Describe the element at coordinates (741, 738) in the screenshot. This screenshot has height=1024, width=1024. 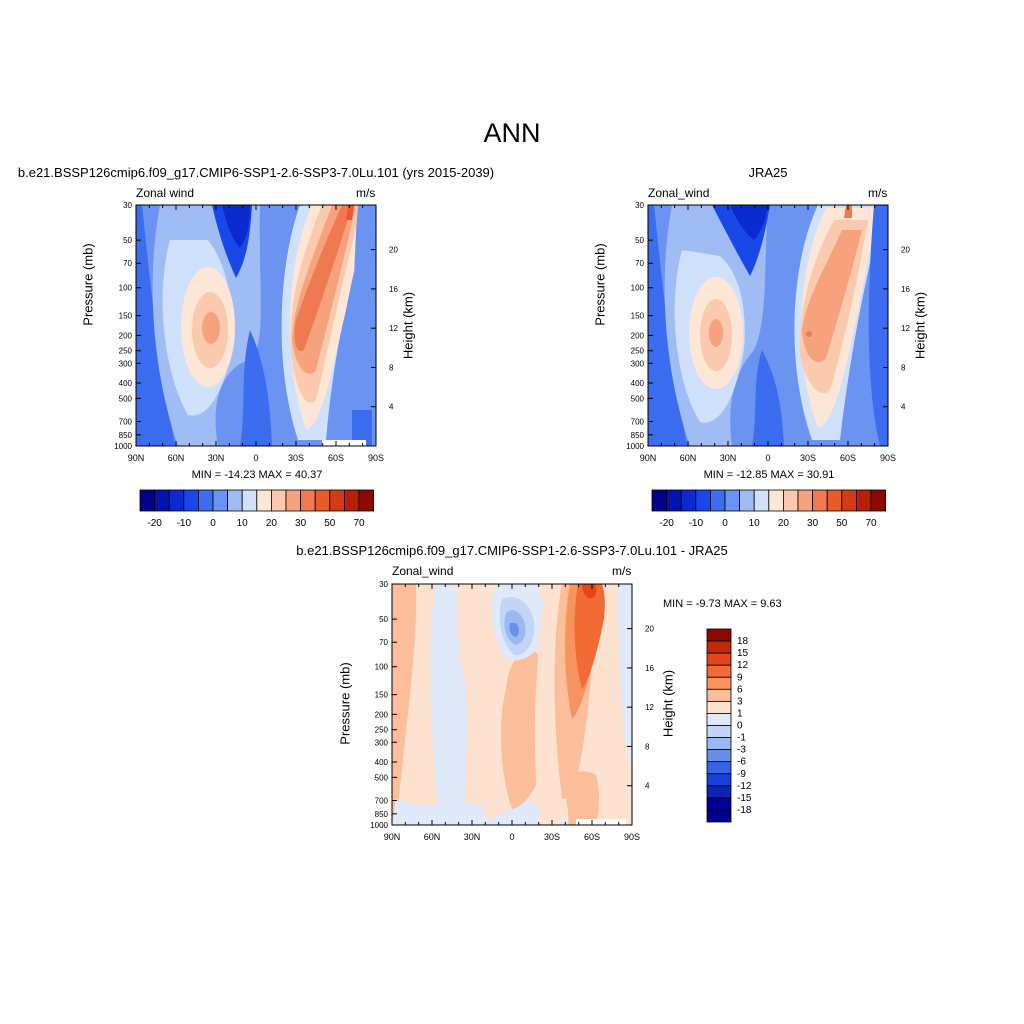
I see `colorbar-label: -1` at that location.